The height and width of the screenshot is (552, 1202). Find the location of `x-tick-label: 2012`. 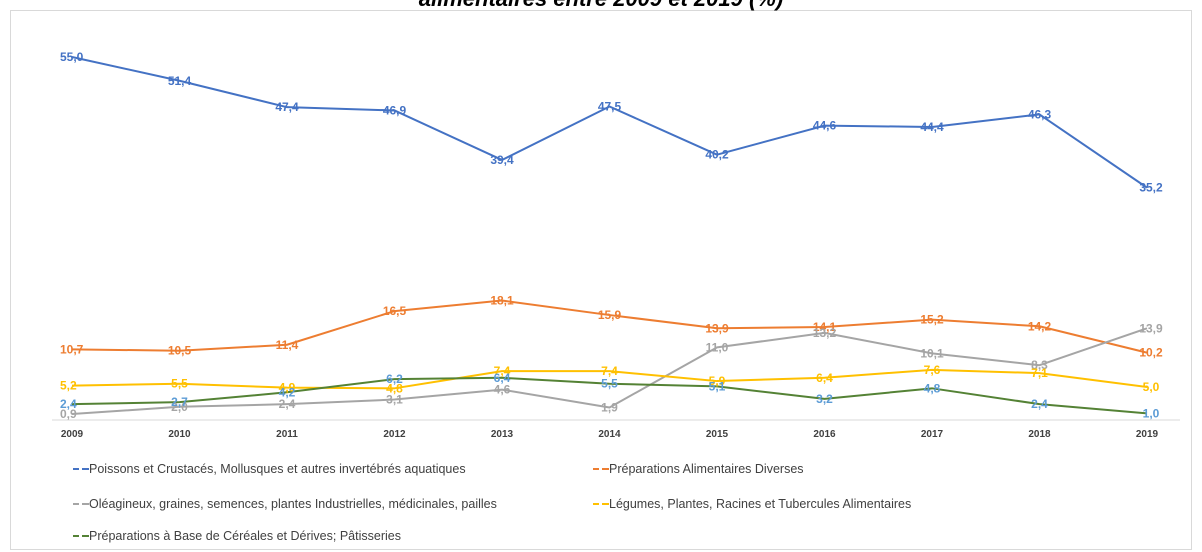

x-tick-label: 2012 is located at coordinates (394, 434).